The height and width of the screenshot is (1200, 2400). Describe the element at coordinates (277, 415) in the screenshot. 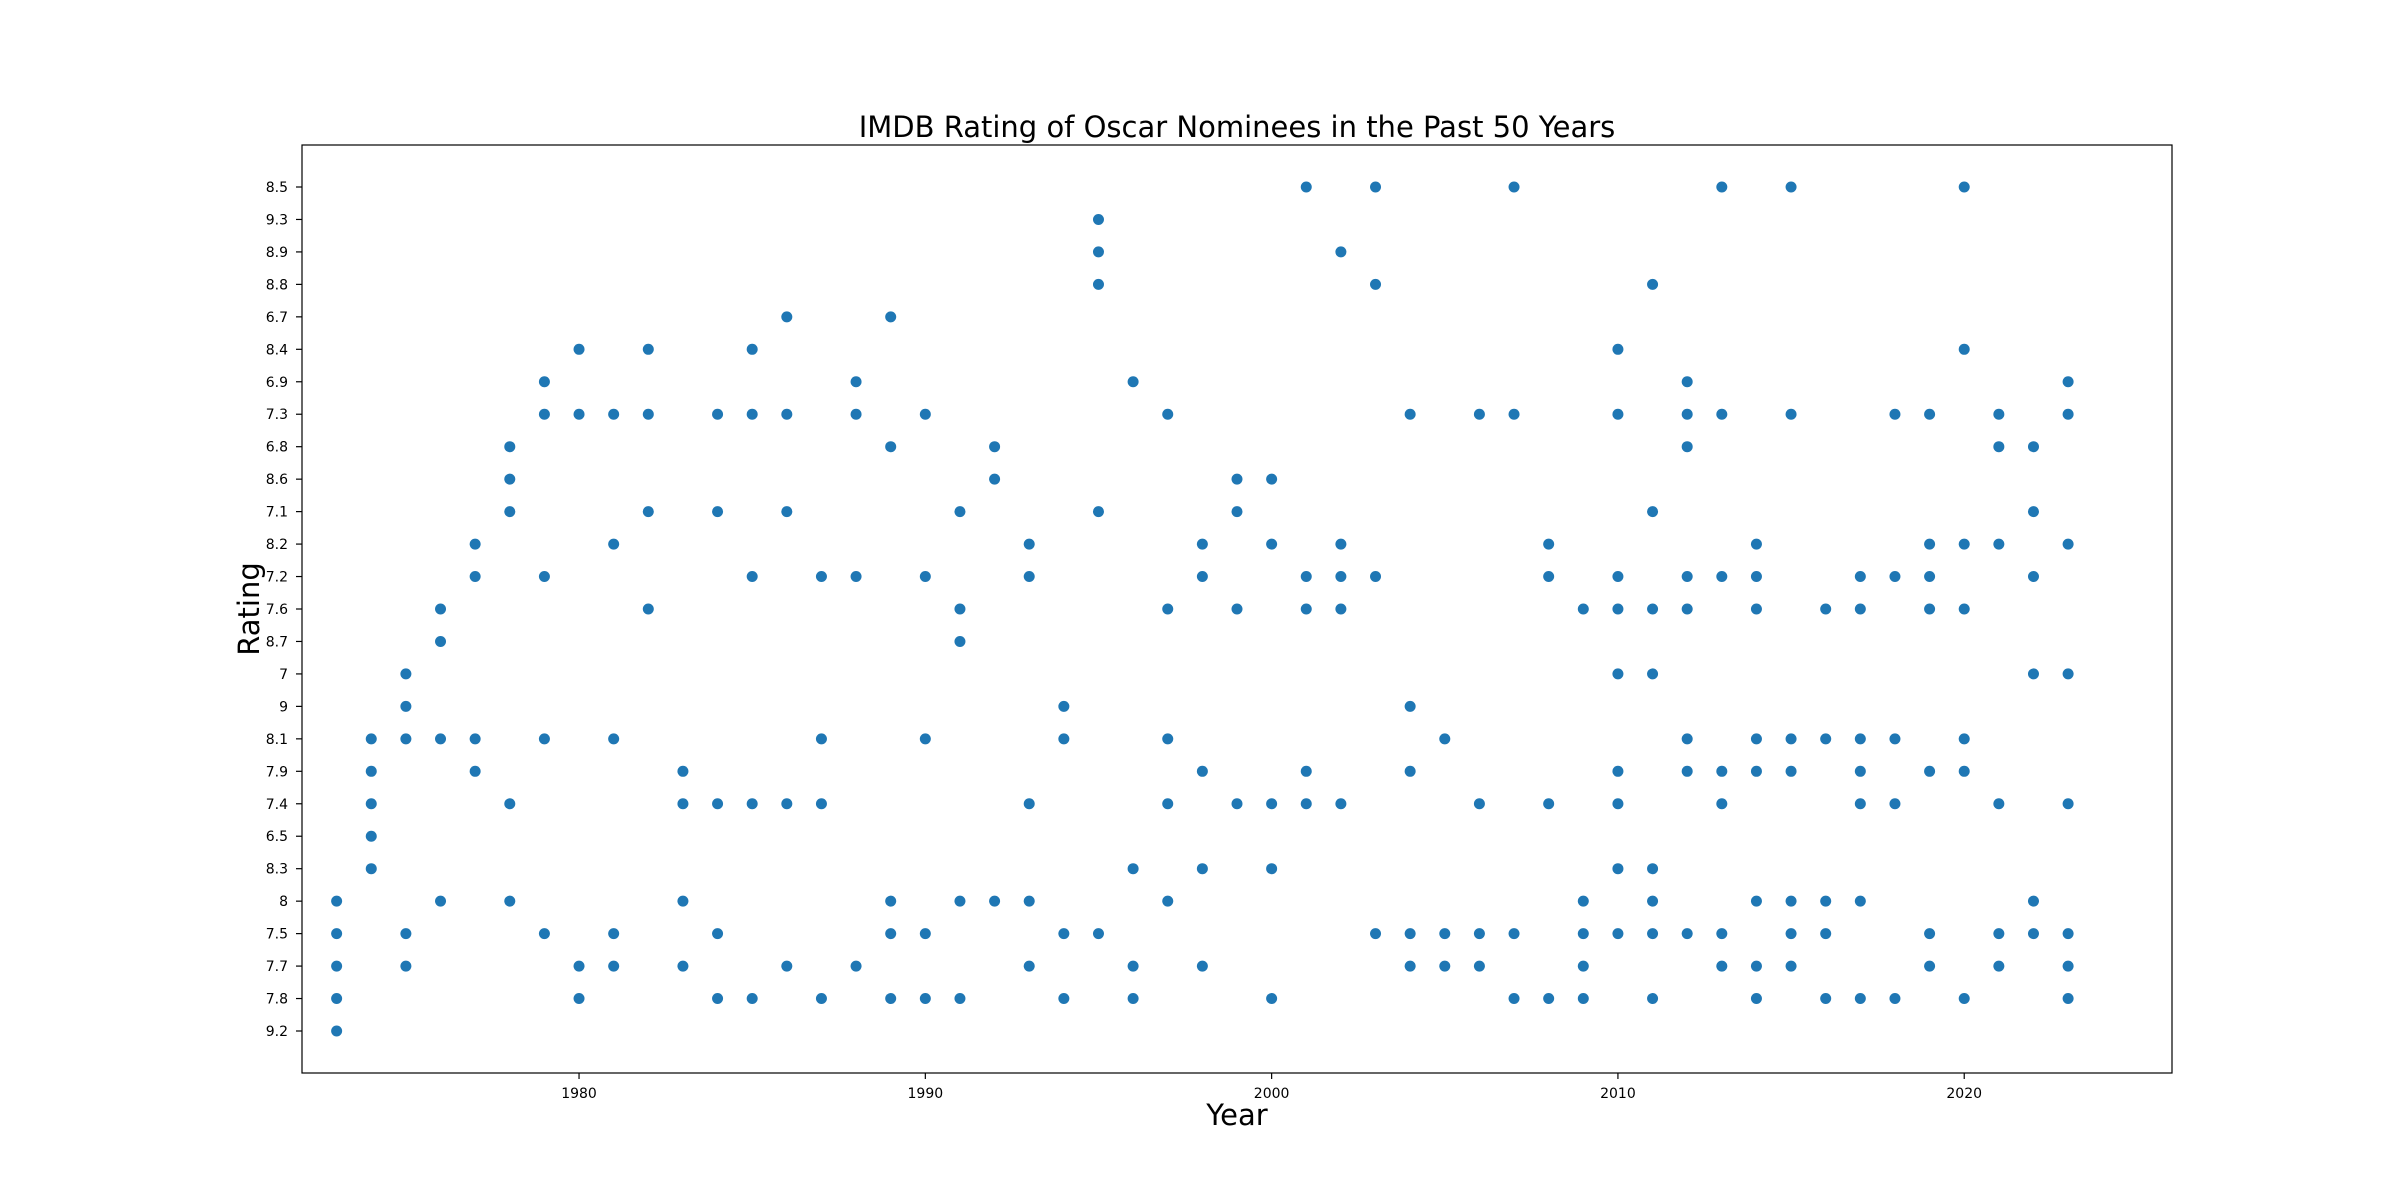

I see `y-tick-label: 7.3` at that location.